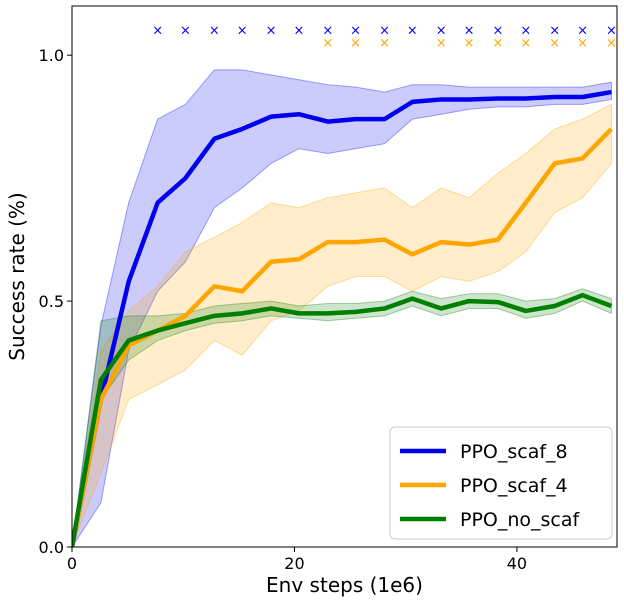 The image size is (624, 603). Describe the element at coordinates (17, 276) in the screenshot. I see `y-axis-label: Success rate (%)` at that location.